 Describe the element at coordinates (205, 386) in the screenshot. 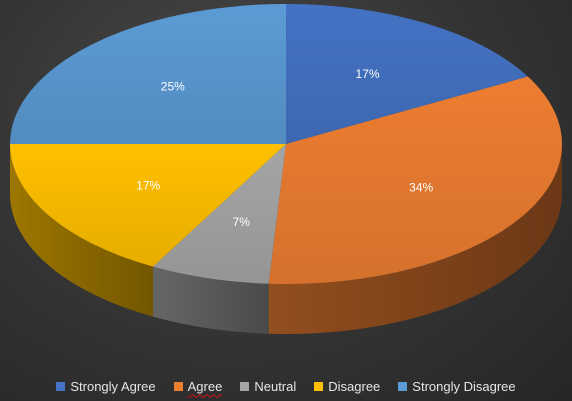

I see `legend-label-agree: Agree` at that location.